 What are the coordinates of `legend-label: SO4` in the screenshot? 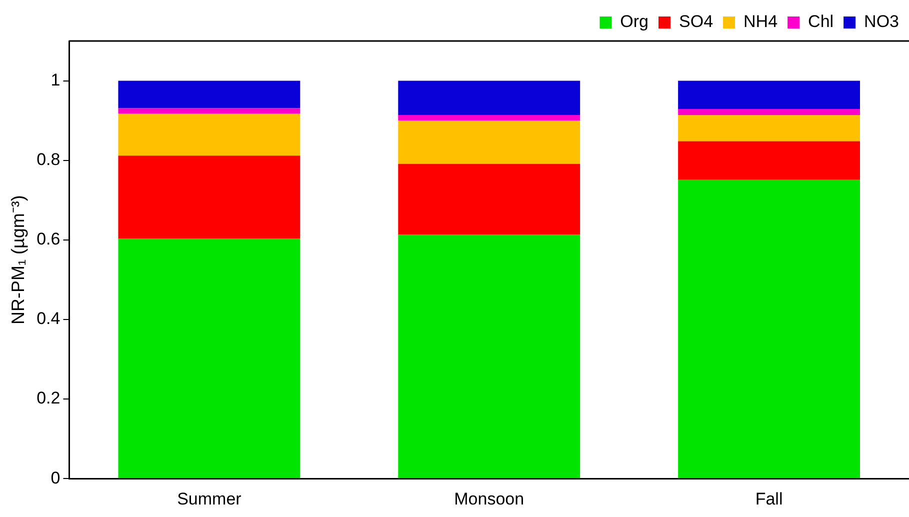 It's located at (696, 22).